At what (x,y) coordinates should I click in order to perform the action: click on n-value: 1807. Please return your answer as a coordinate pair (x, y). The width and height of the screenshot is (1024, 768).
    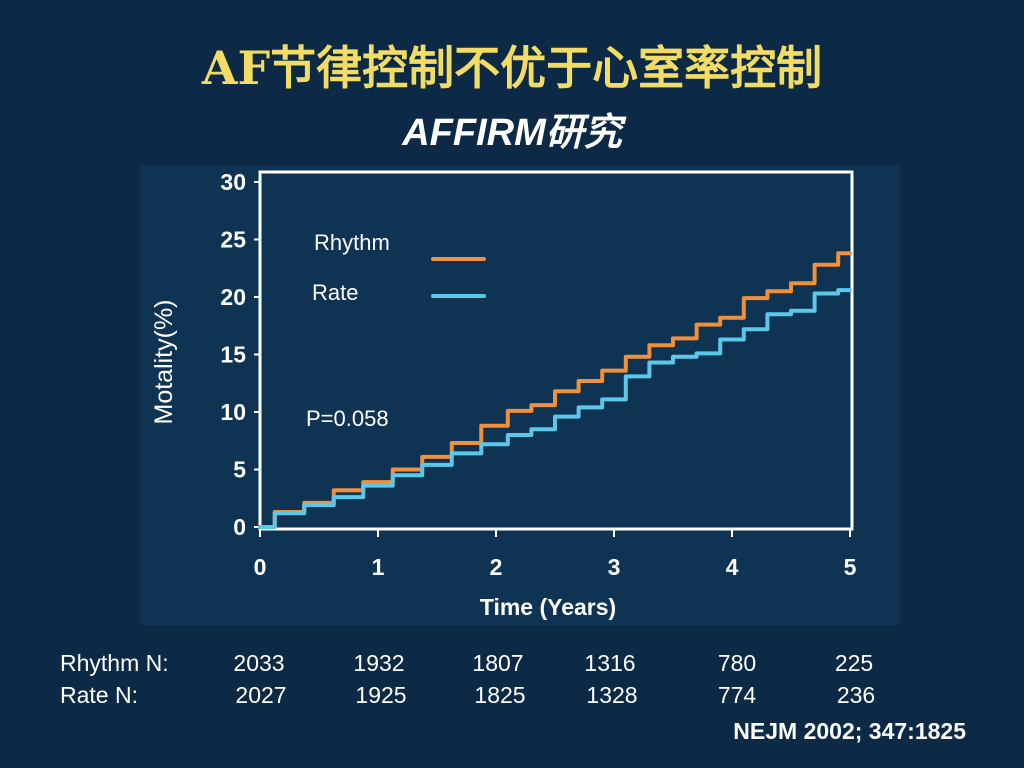
    Looking at the image, I should click on (498, 663).